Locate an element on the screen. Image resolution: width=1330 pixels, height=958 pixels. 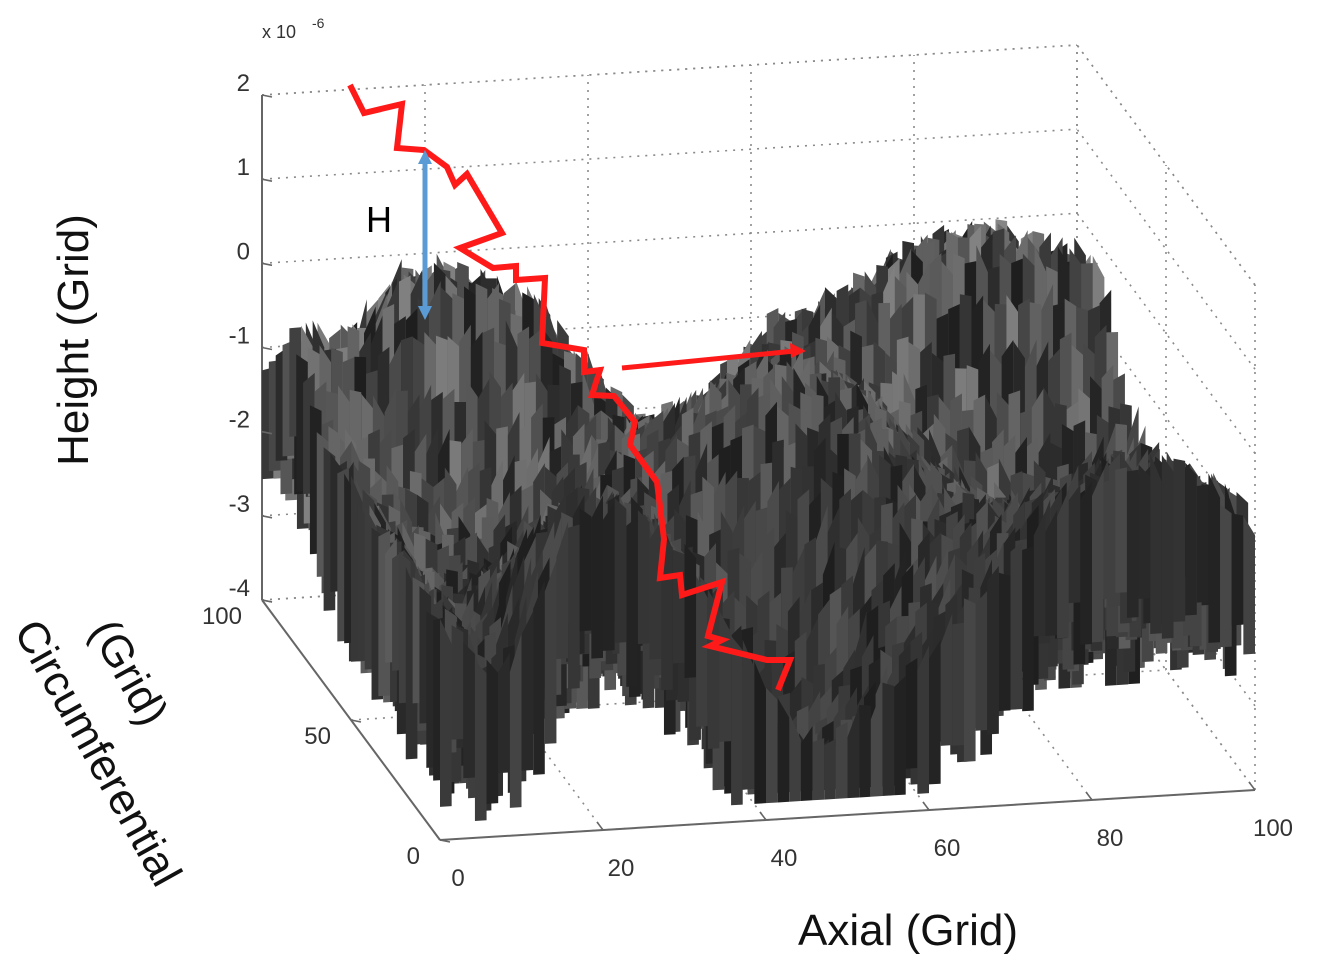
exponent-power: -6 is located at coordinates (318, 23).